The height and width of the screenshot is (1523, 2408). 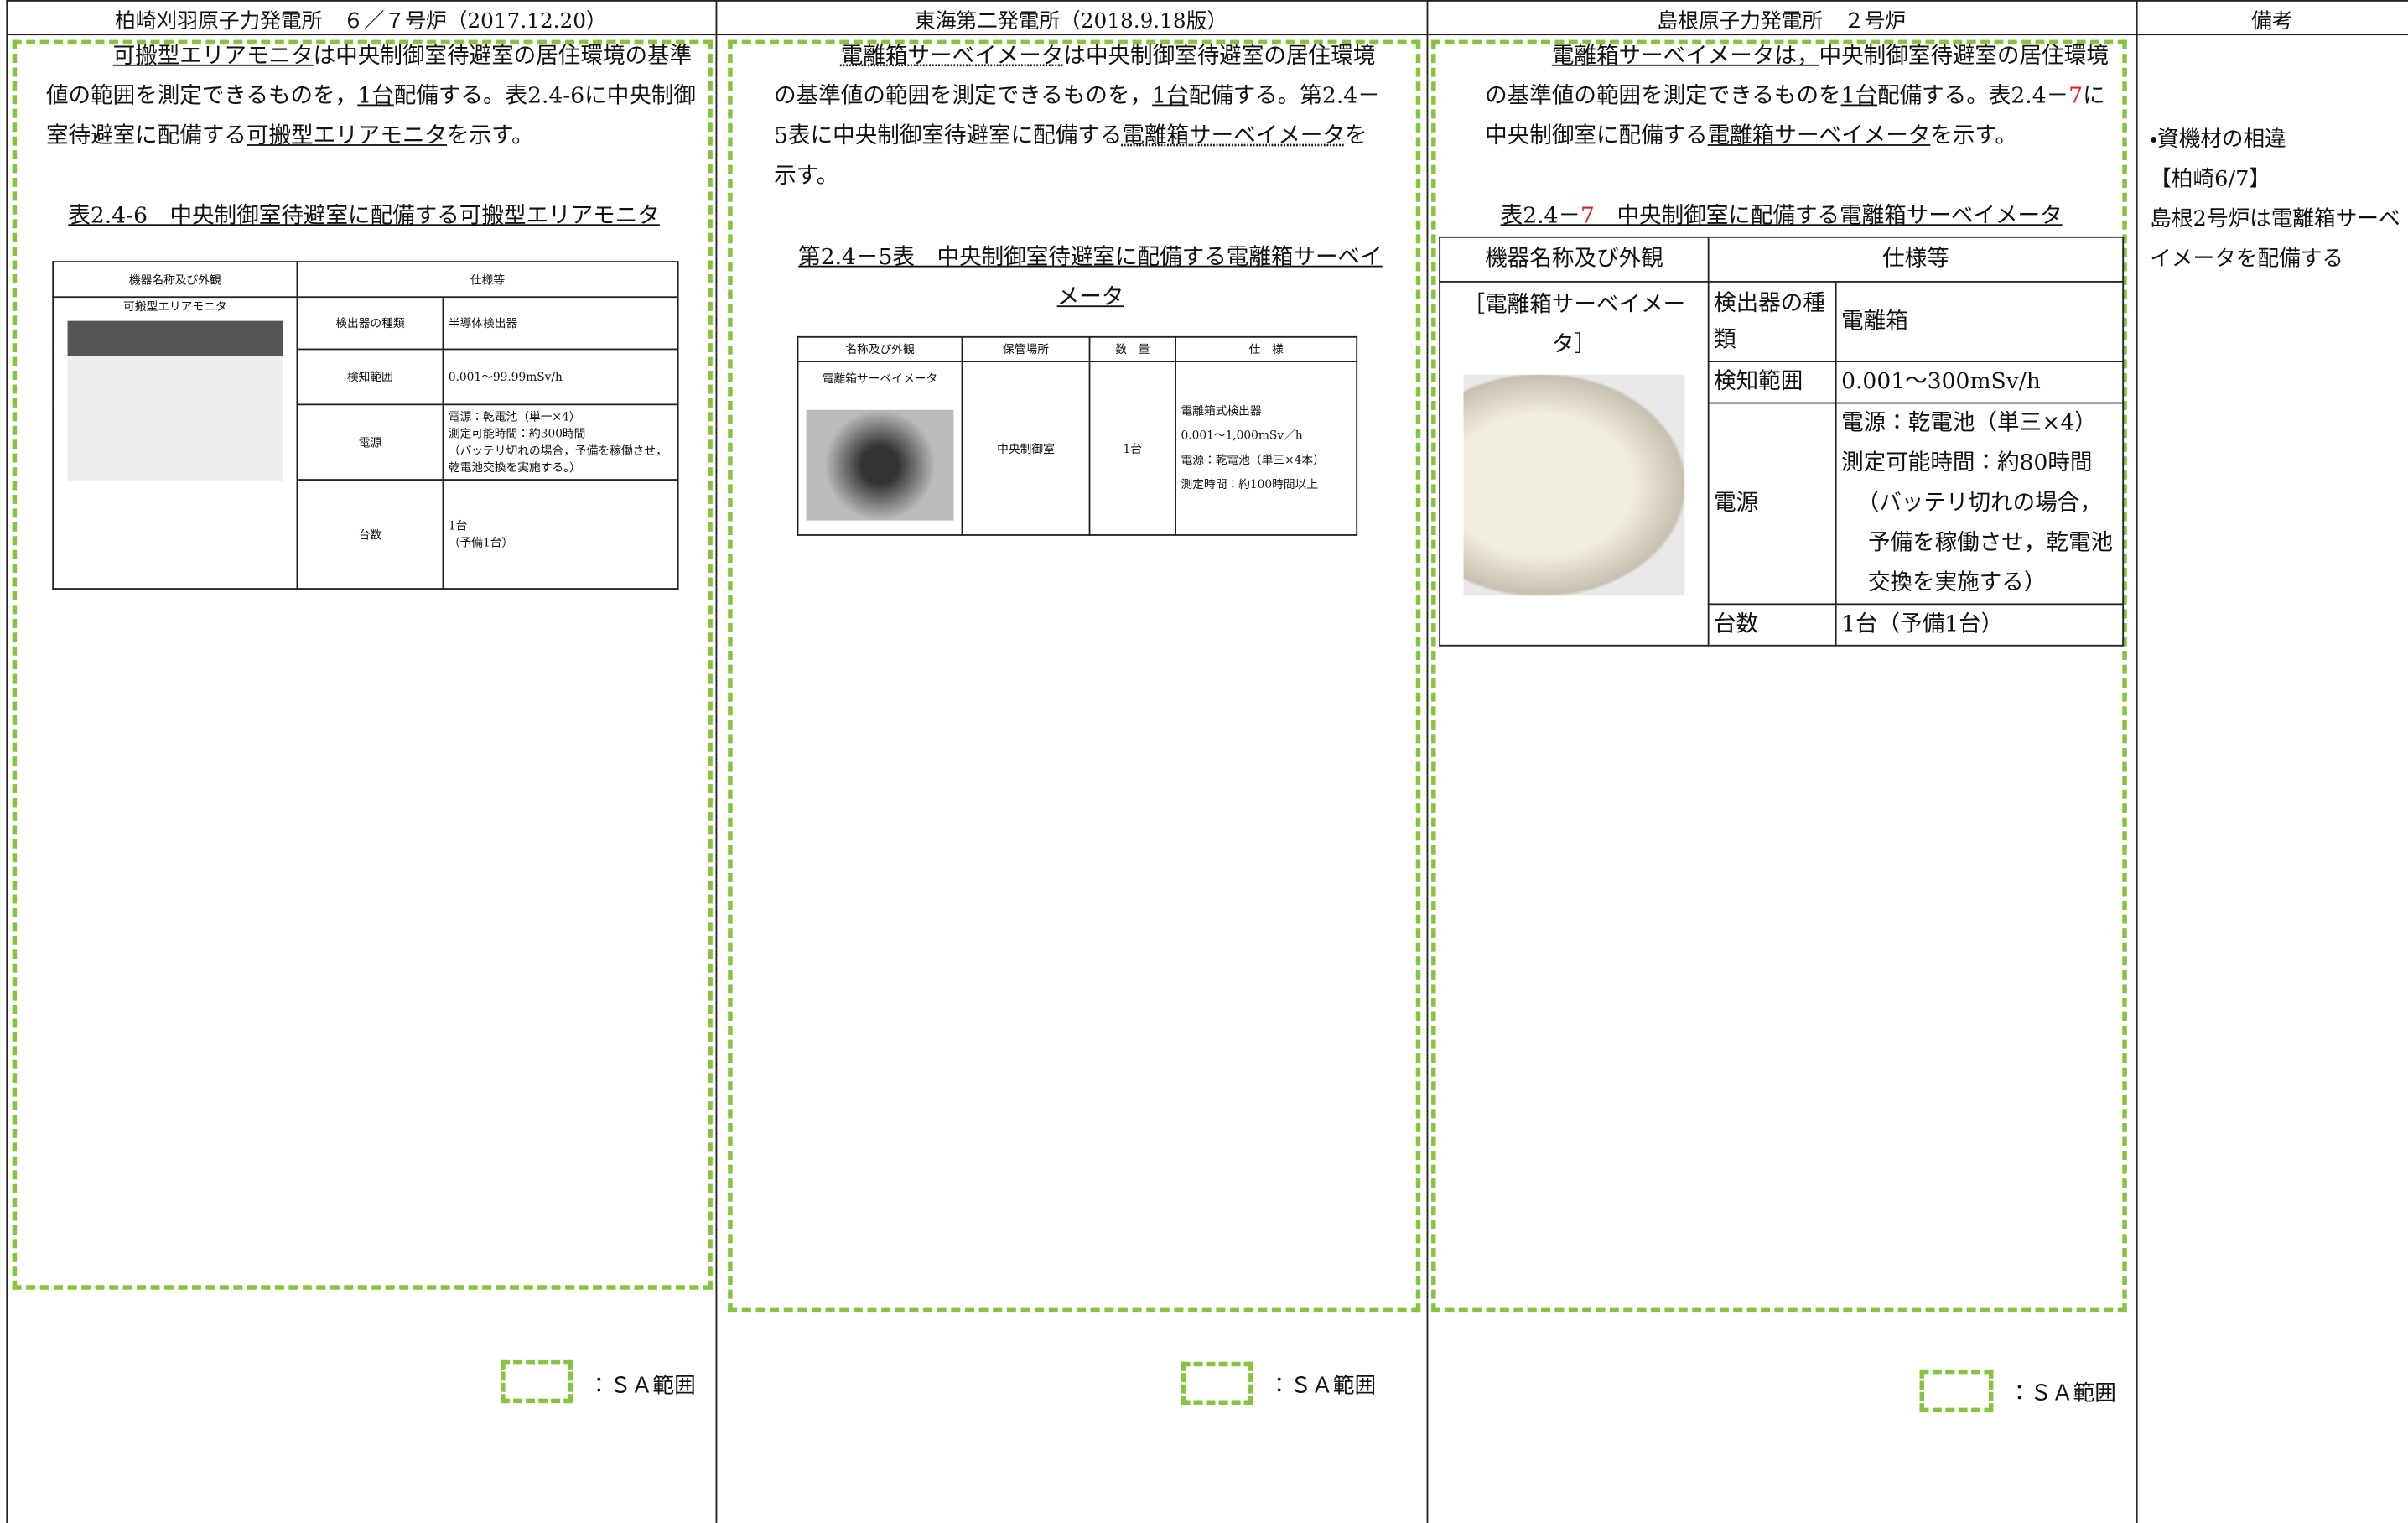 I want to click on text: 測定可能時間：約300時間, so click(x=517, y=433).